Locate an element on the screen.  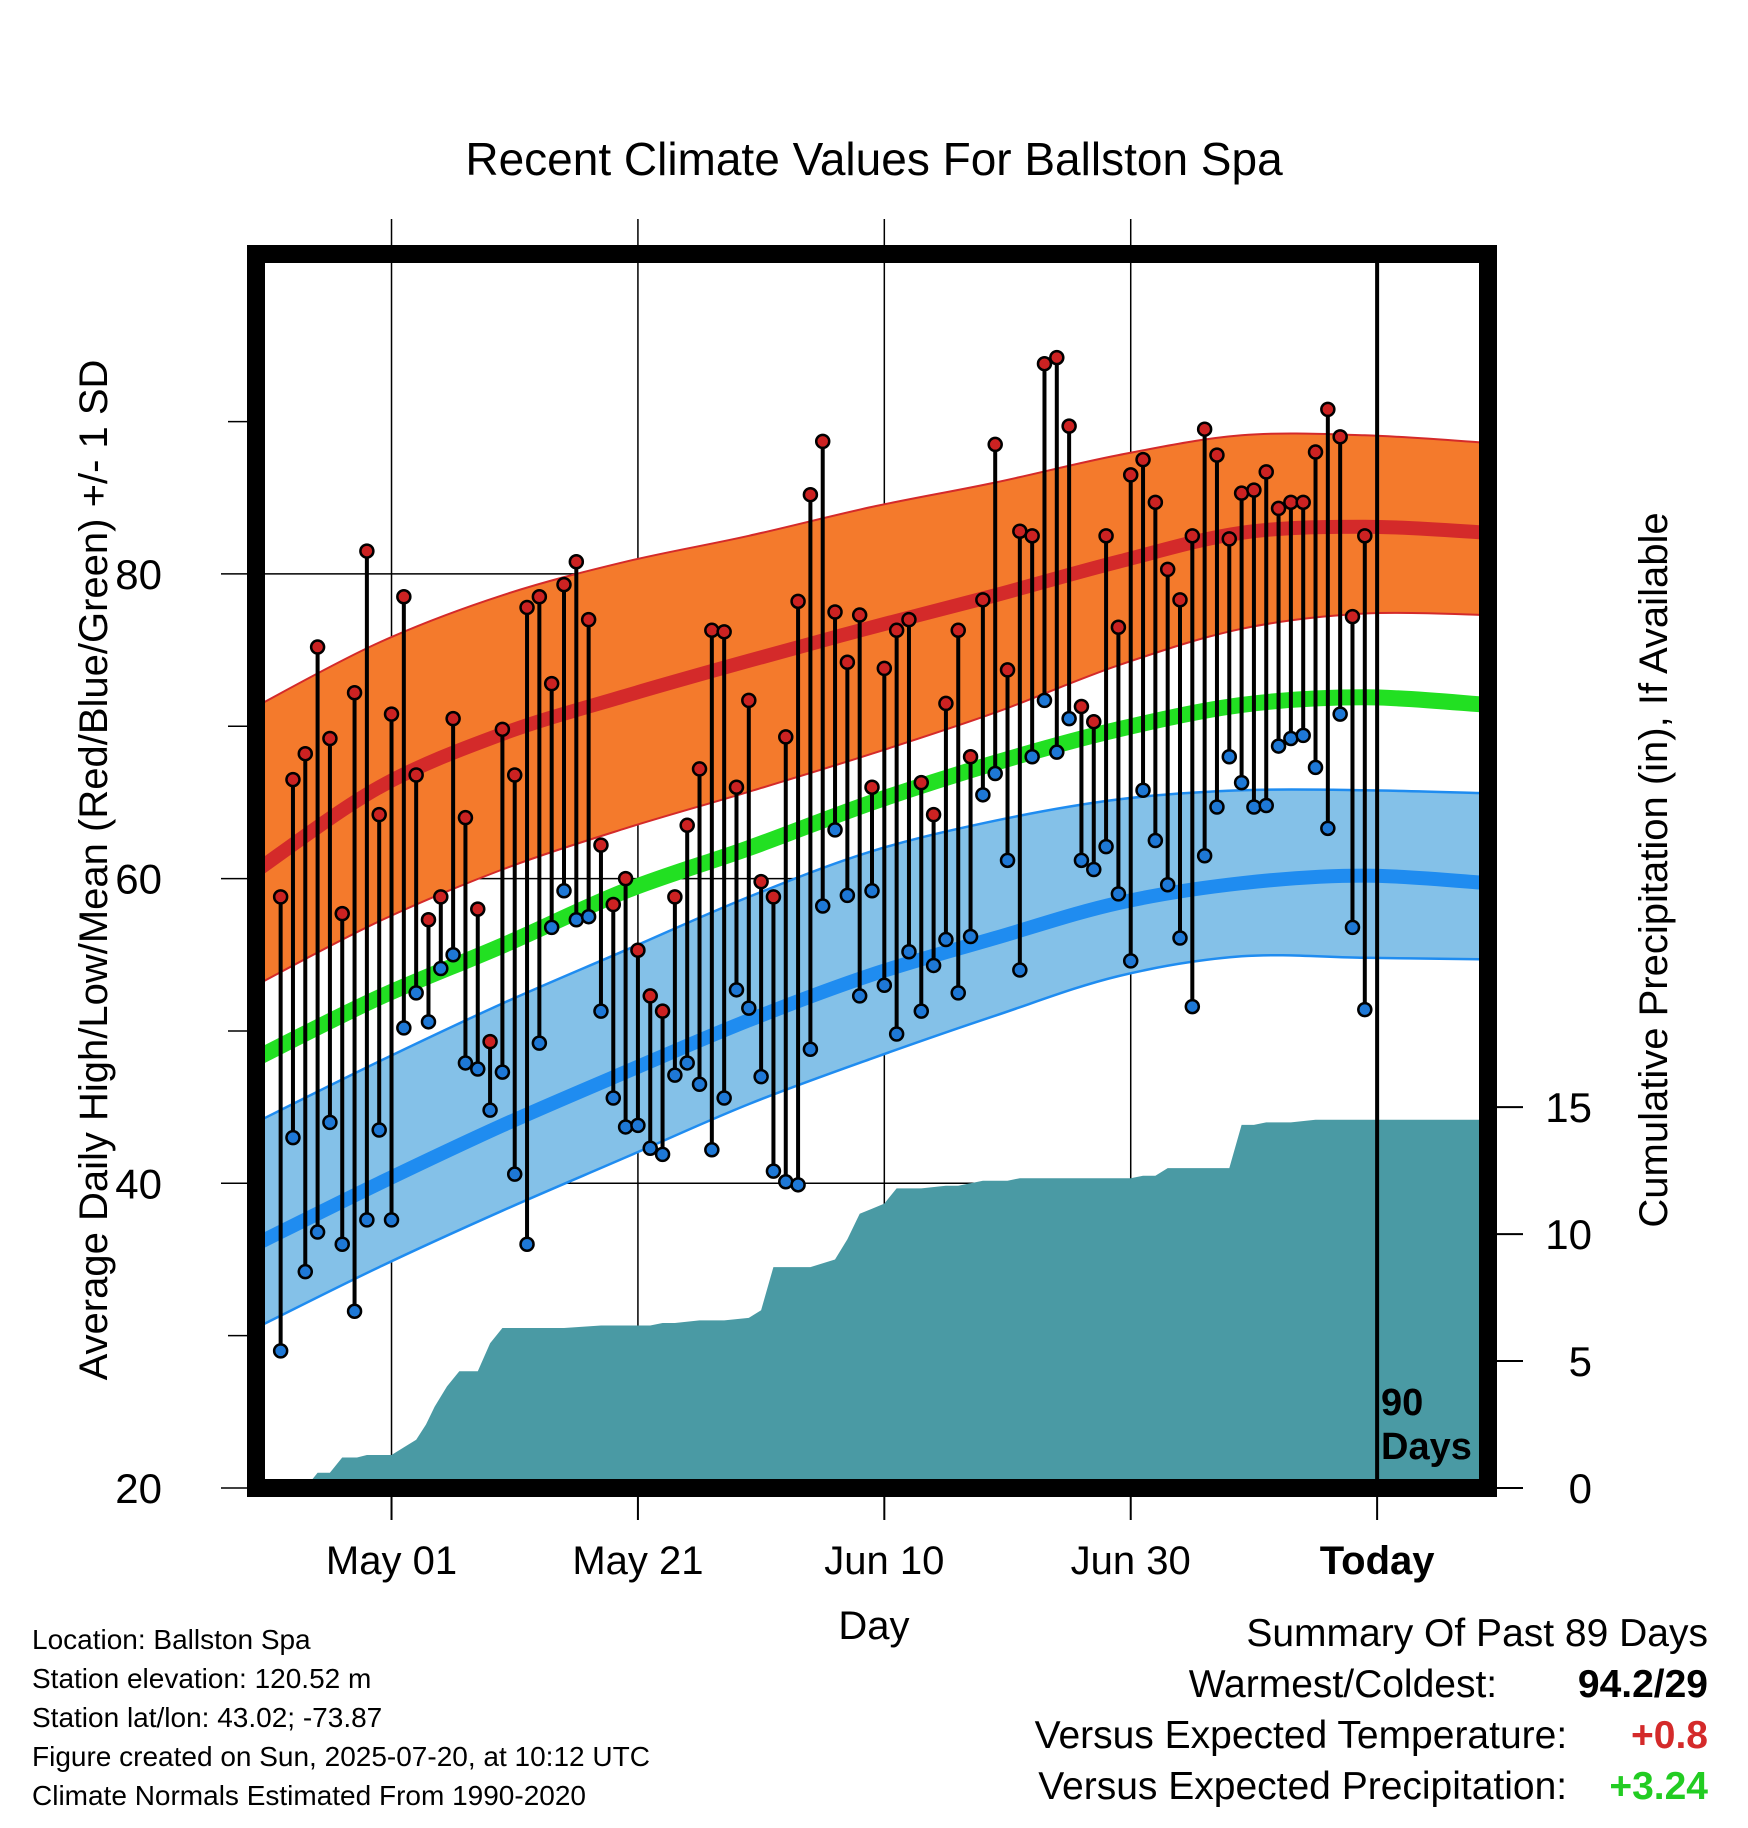
x-axis-label: Day is located at coordinates (873, 1626).